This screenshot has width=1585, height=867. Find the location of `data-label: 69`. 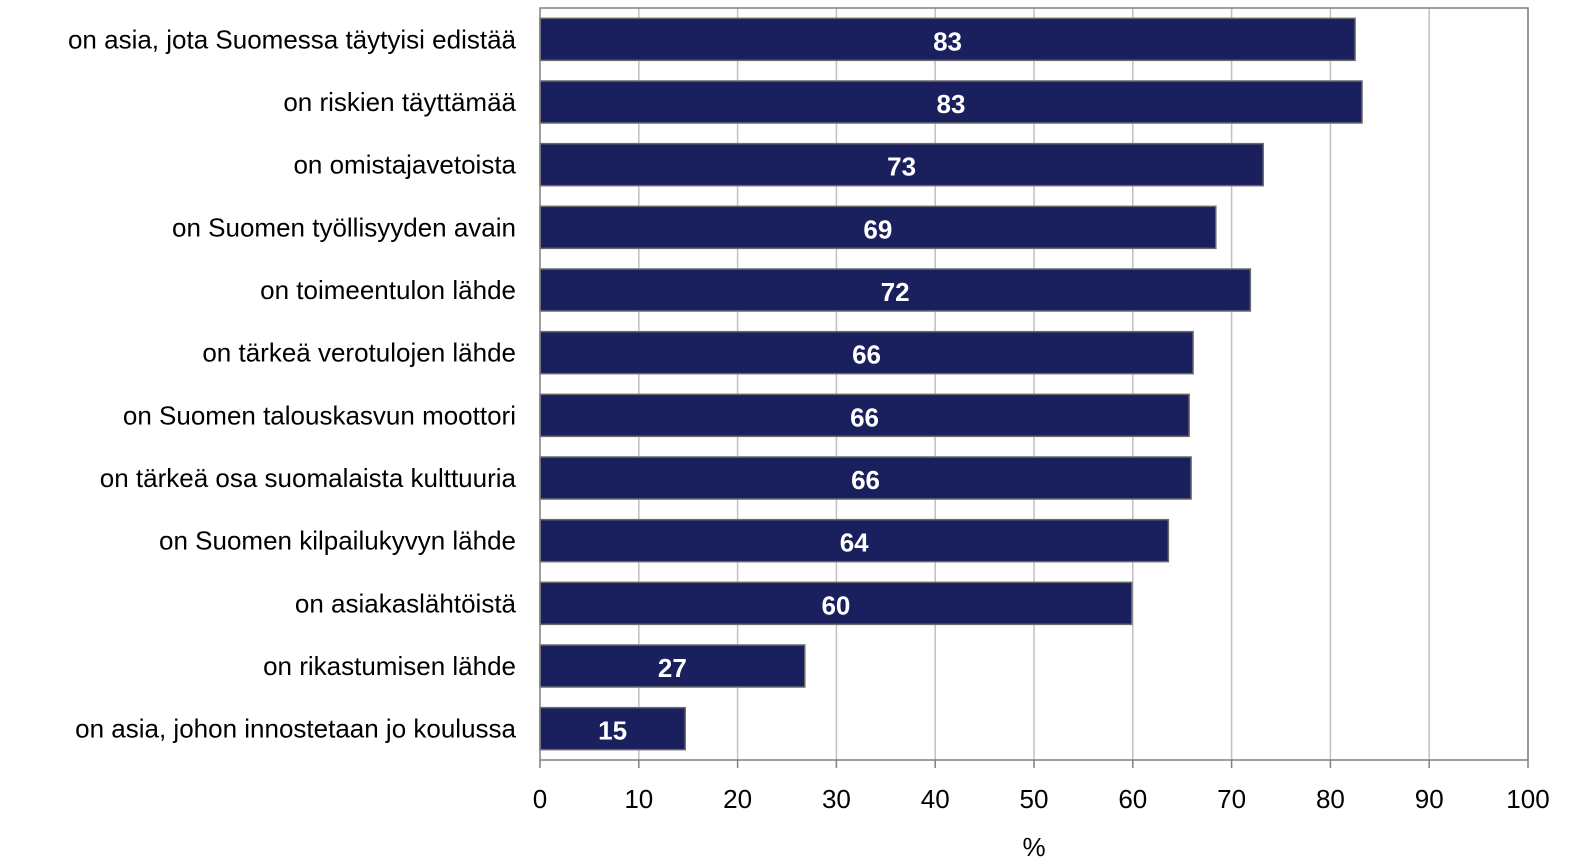

data-label: 69 is located at coordinates (877, 229).